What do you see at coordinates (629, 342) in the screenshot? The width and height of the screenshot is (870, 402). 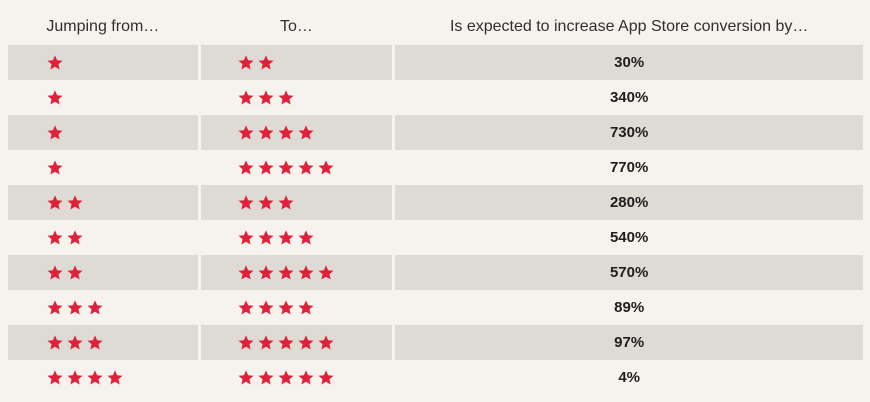 I see `cell-increase: 97%` at bounding box center [629, 342].